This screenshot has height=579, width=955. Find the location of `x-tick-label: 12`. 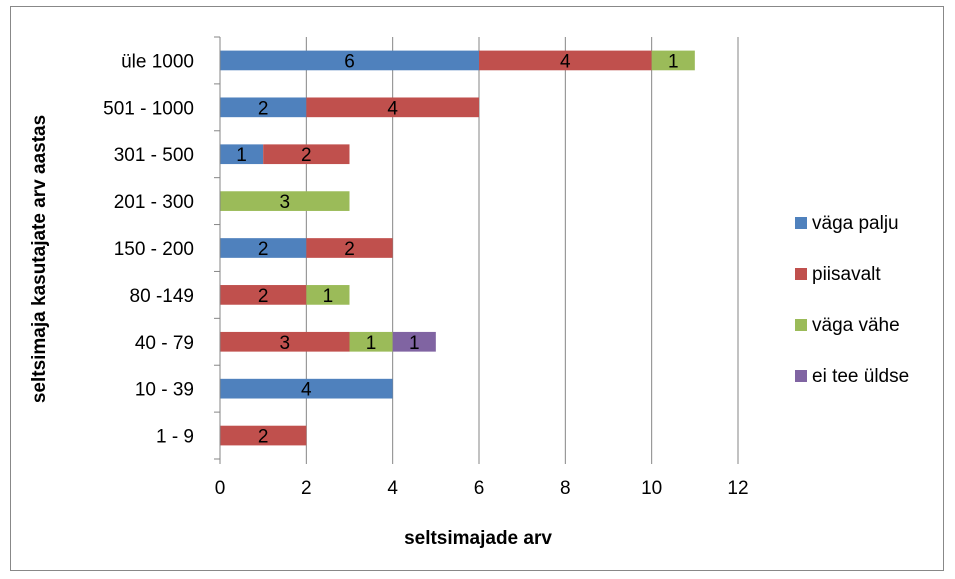

x-tick-label: 12 is located at coordinates (737, 488).